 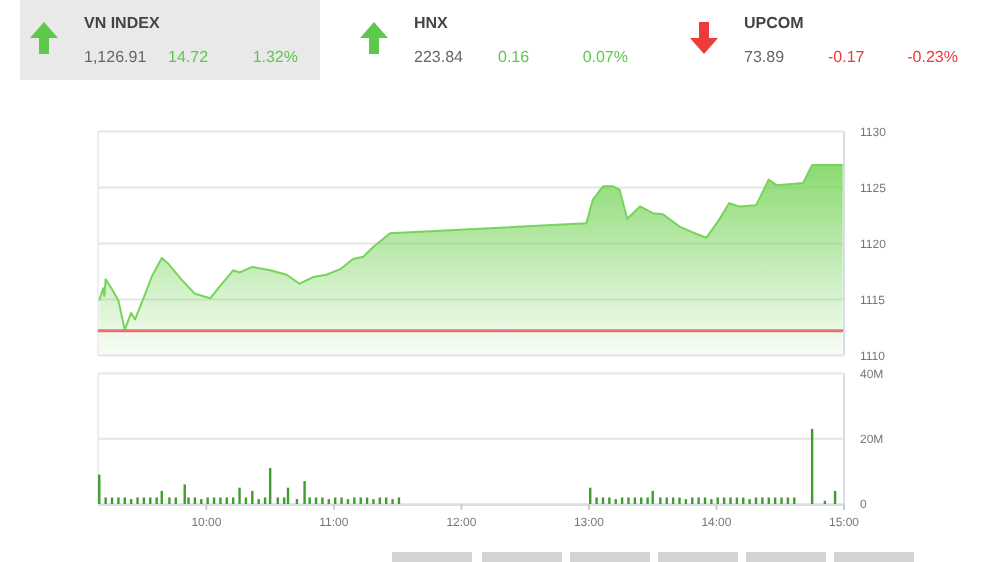 What do you see at coordinates (514, 57) in the screenshot?
I see `text: 0.16` at bounding box center [514, 57].